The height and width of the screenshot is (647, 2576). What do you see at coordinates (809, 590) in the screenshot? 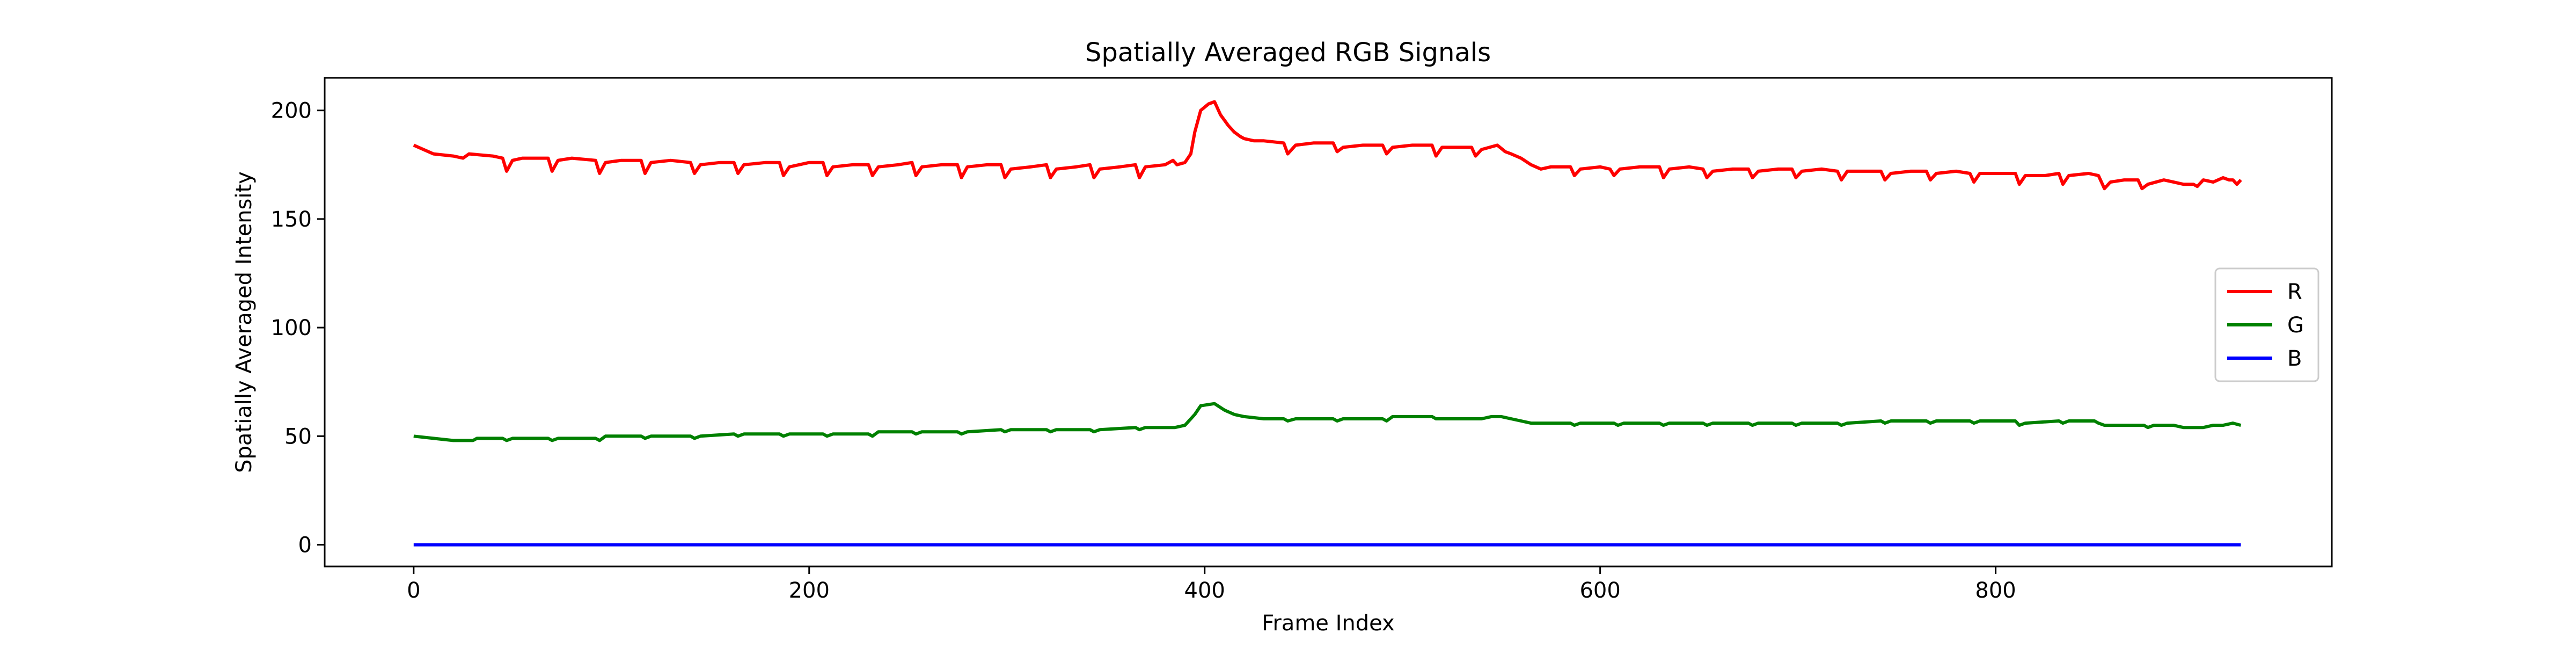
I see `x-tick-label: 200` at bounding box center [809, 590].